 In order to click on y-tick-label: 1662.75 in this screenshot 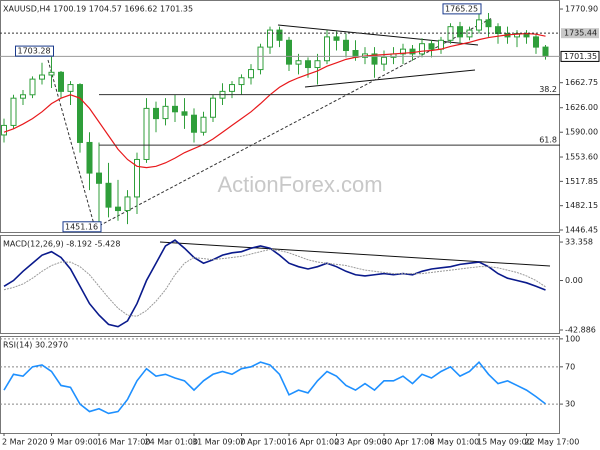, I will do `click(581, 82)`.